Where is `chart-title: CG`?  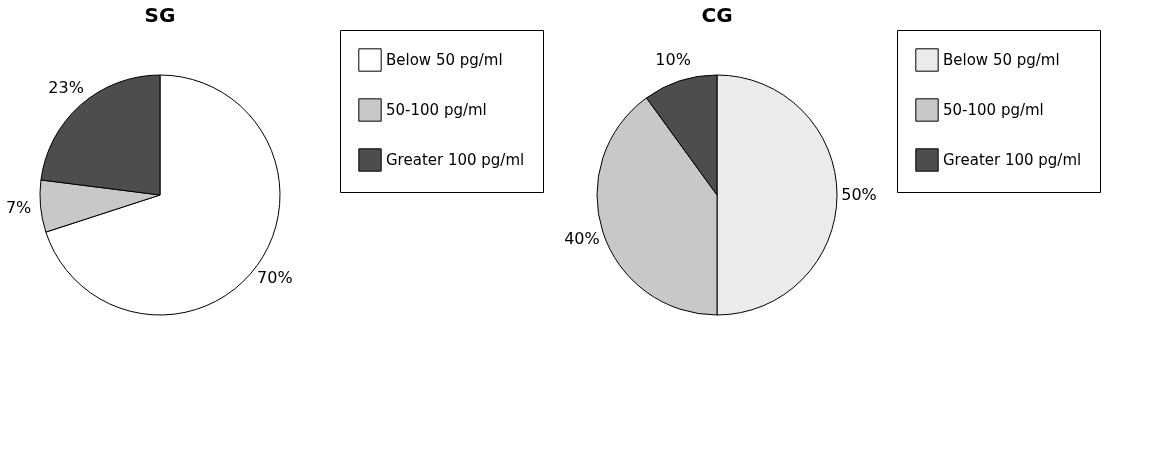
chart-title: CG is located at coordinates (717, 14).